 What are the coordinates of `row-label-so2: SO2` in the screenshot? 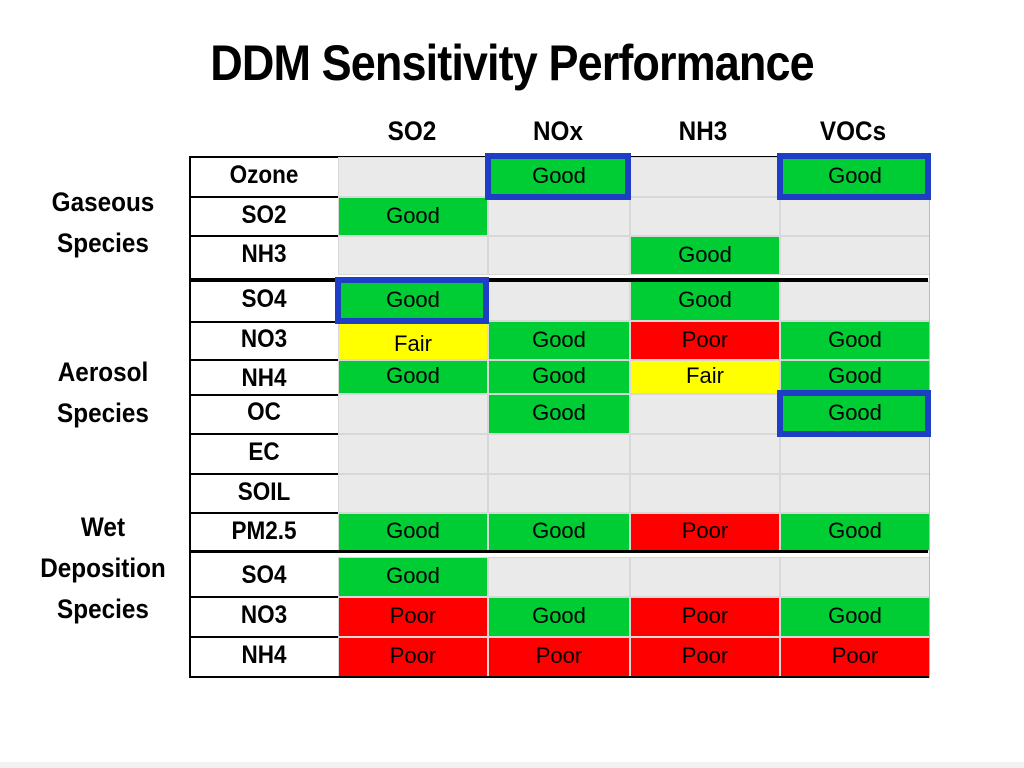 It's located at (264, 215).